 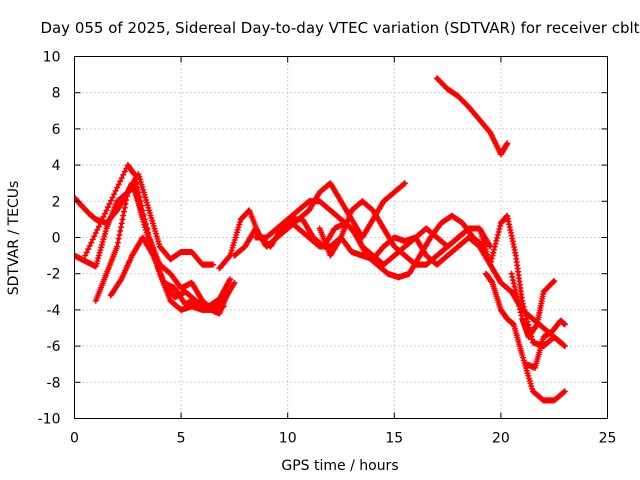 What do you see at coordinates (52, 58) in the screenshot?
I see `y-tick-label: 10` at bounding box center [52, 58].